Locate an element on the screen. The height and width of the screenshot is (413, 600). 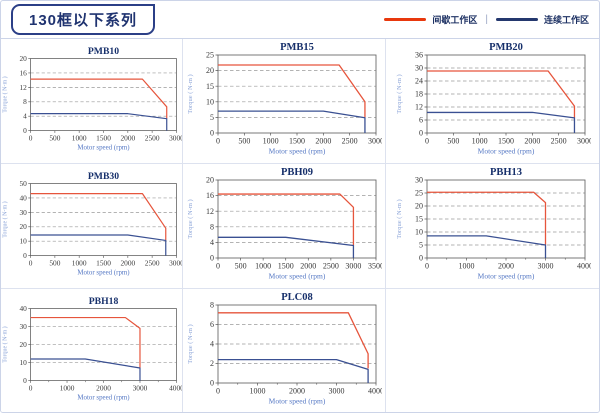
svg-text: PMB10 is located at coordinates (103, 50).